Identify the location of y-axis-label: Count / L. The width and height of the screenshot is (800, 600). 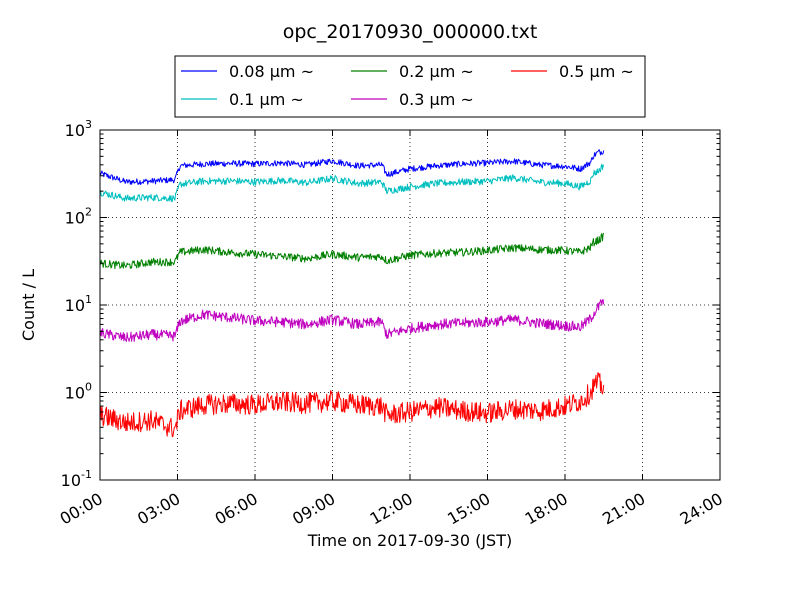
(28, 305).